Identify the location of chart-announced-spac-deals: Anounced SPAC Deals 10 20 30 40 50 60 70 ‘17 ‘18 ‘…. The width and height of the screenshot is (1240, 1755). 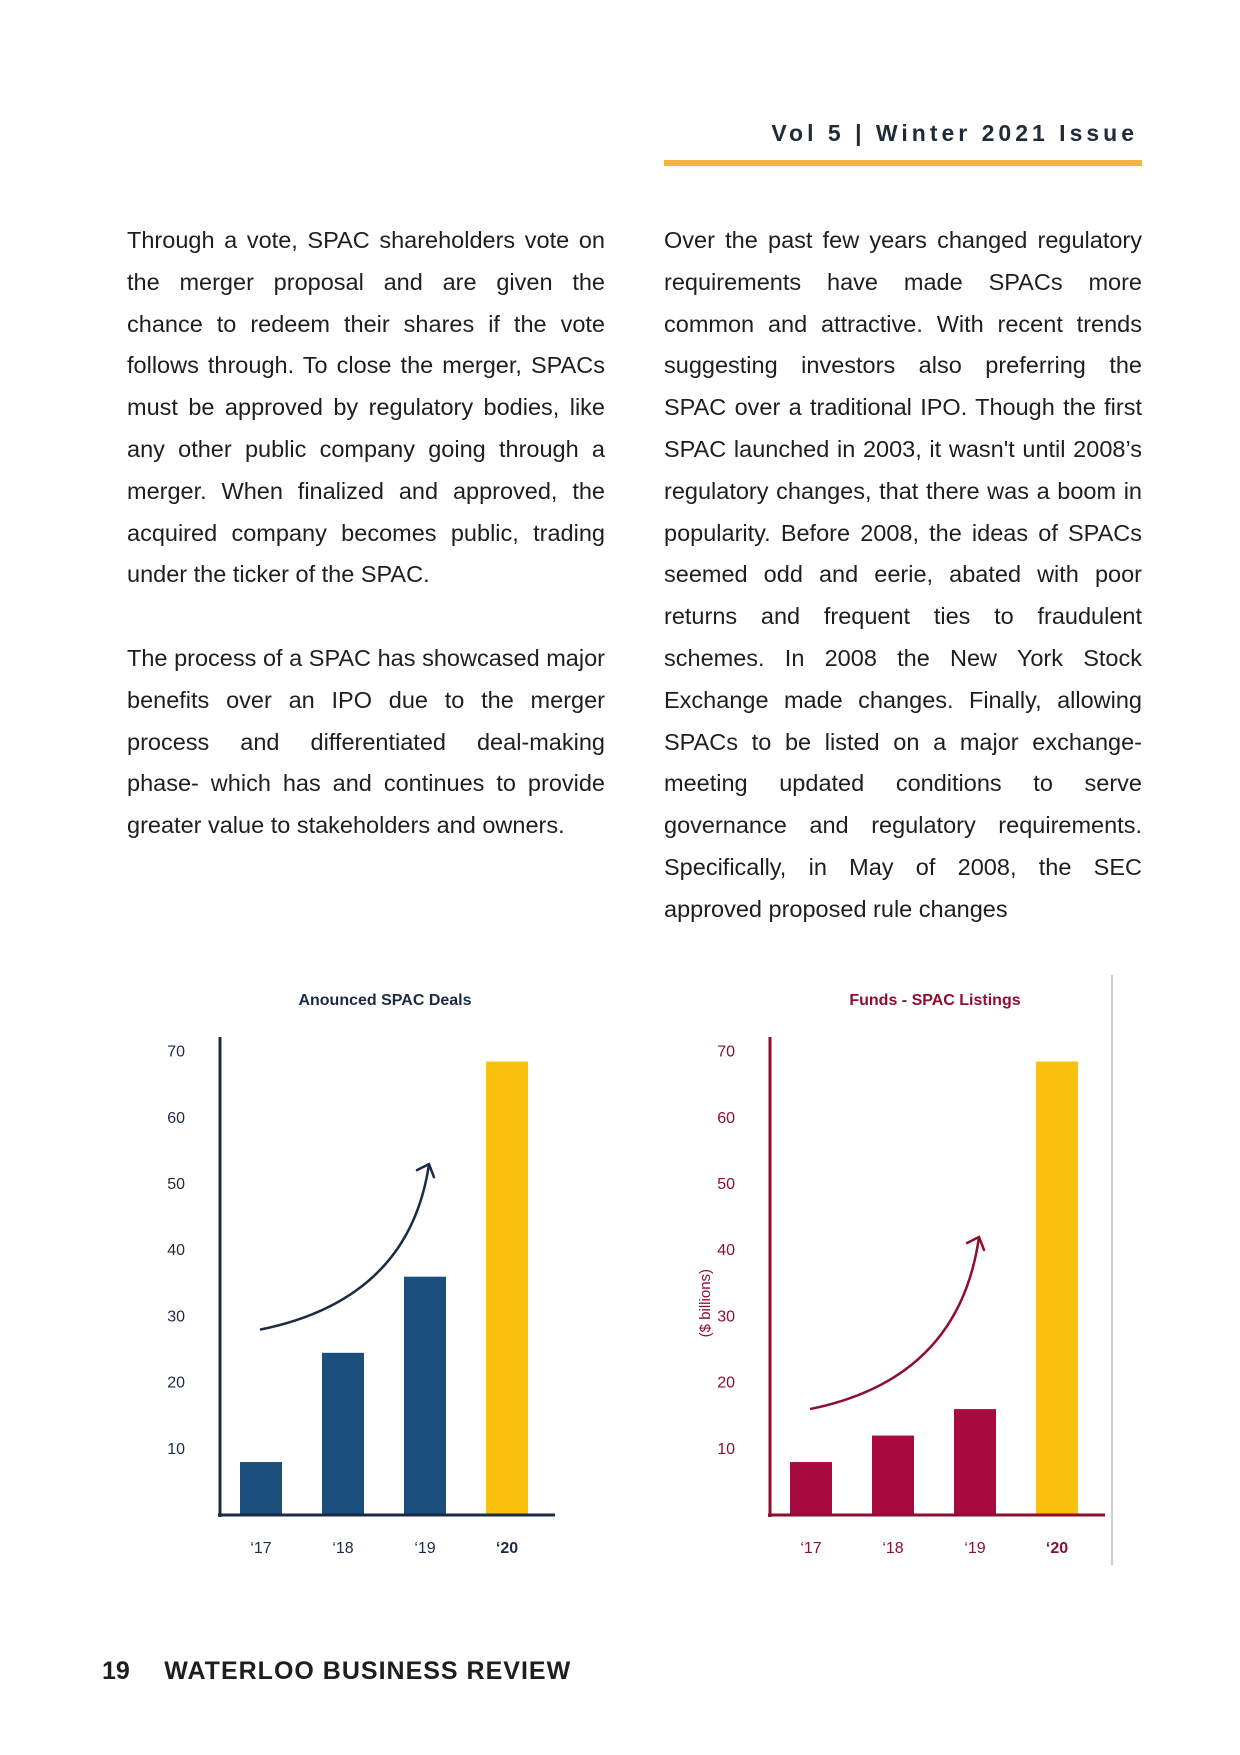
(370, 1270).